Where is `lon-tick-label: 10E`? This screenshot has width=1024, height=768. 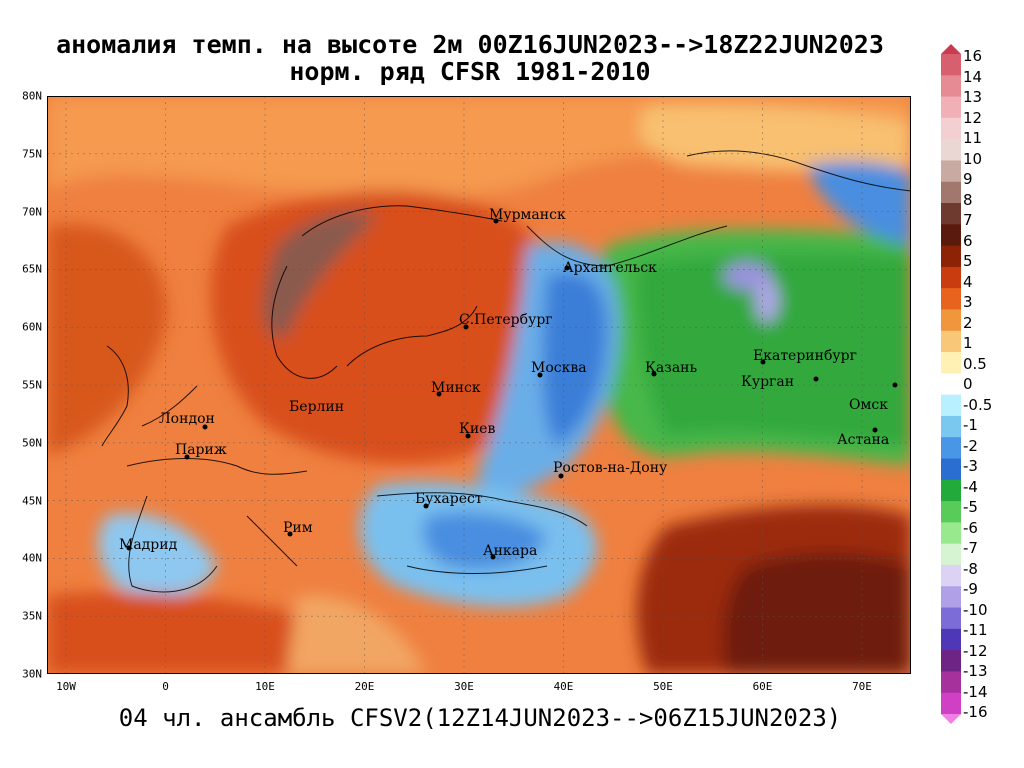
lon-tick-label: 10E is located at coordinates (265, 686).